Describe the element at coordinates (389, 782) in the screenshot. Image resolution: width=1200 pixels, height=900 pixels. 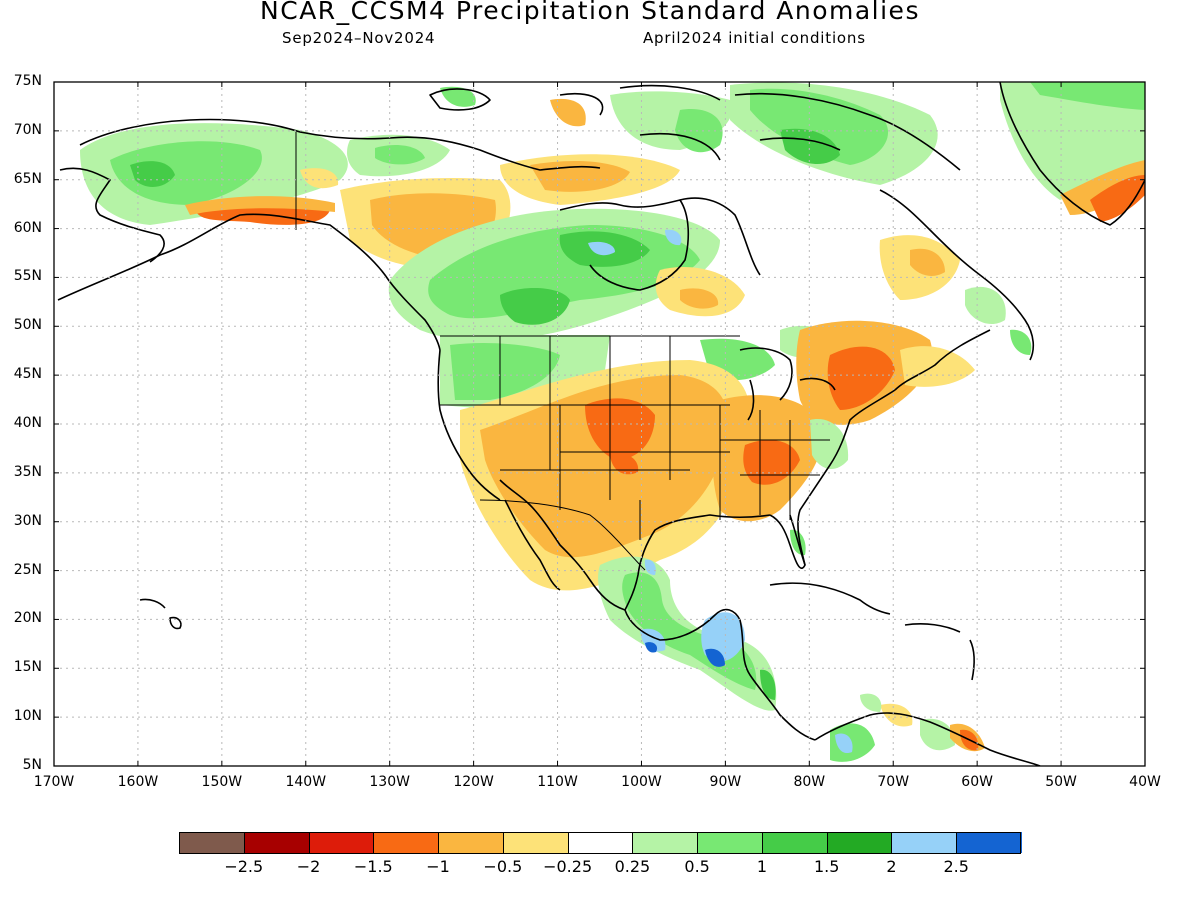
I see `longitude-label: 130W` at that location.